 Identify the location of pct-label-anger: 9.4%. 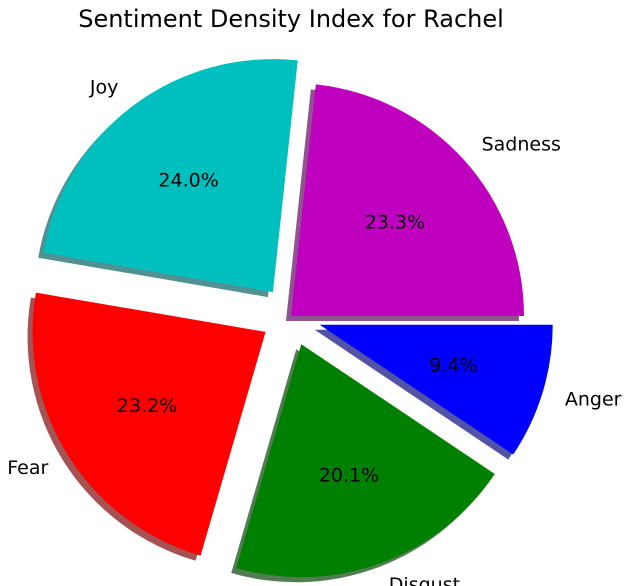
(453, 365).